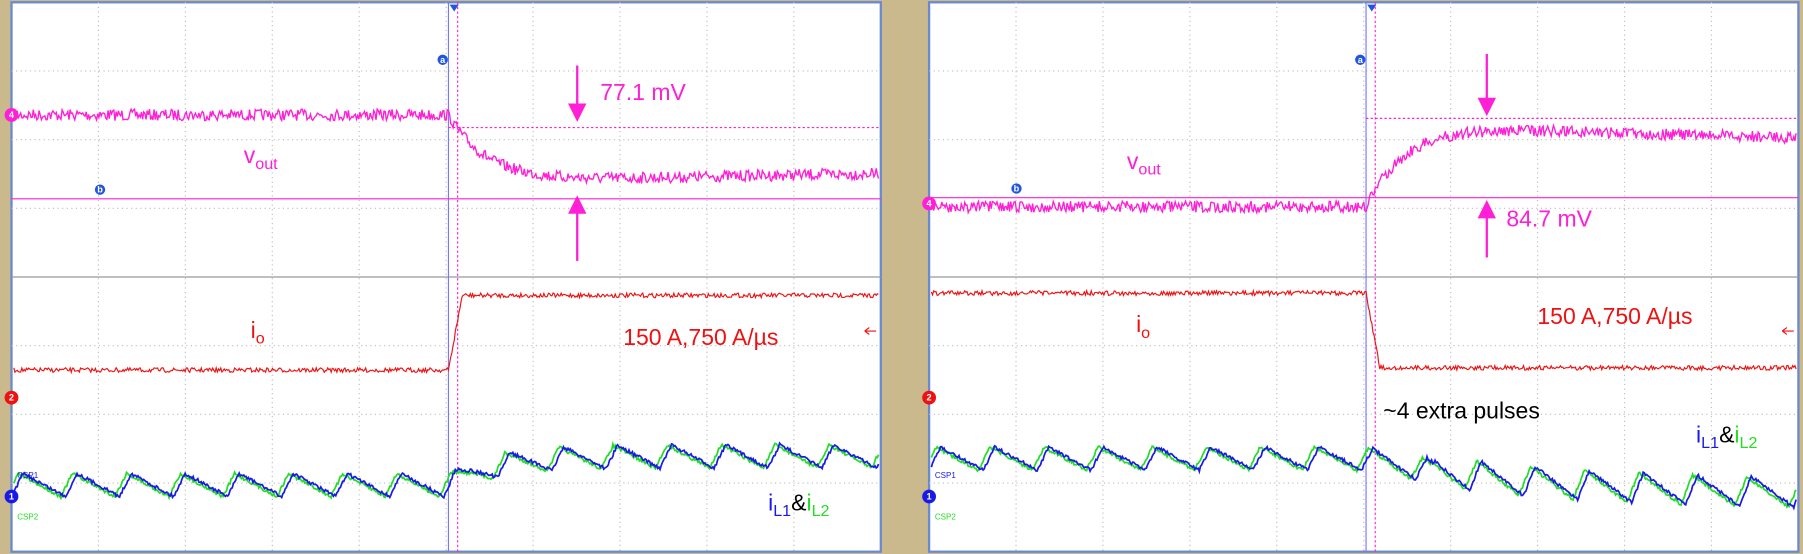 The width and height of the screenshot is (1803, 554). I want to click on note-label: ~4 extra pulses, so click(1461, 410).